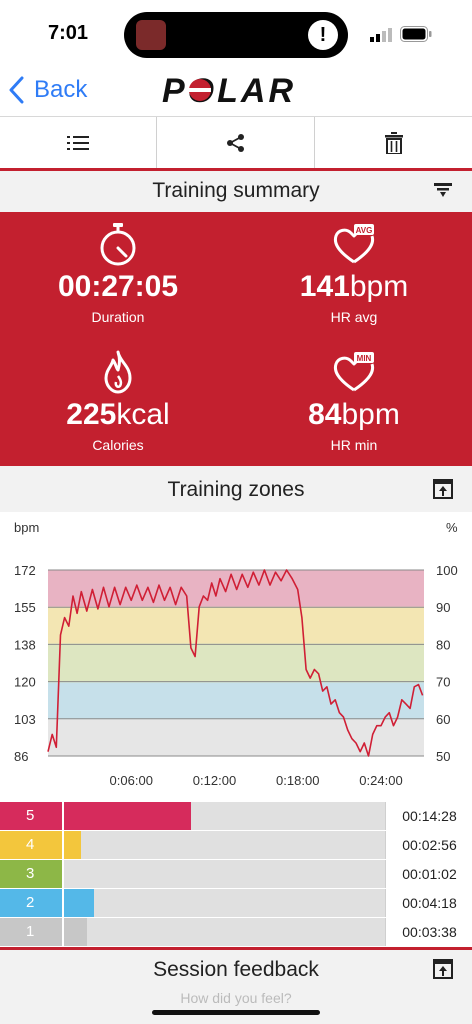 This screenshot has height=1024, width=472. I want to click on training-zones-header: Training zones, so click(236, 490).